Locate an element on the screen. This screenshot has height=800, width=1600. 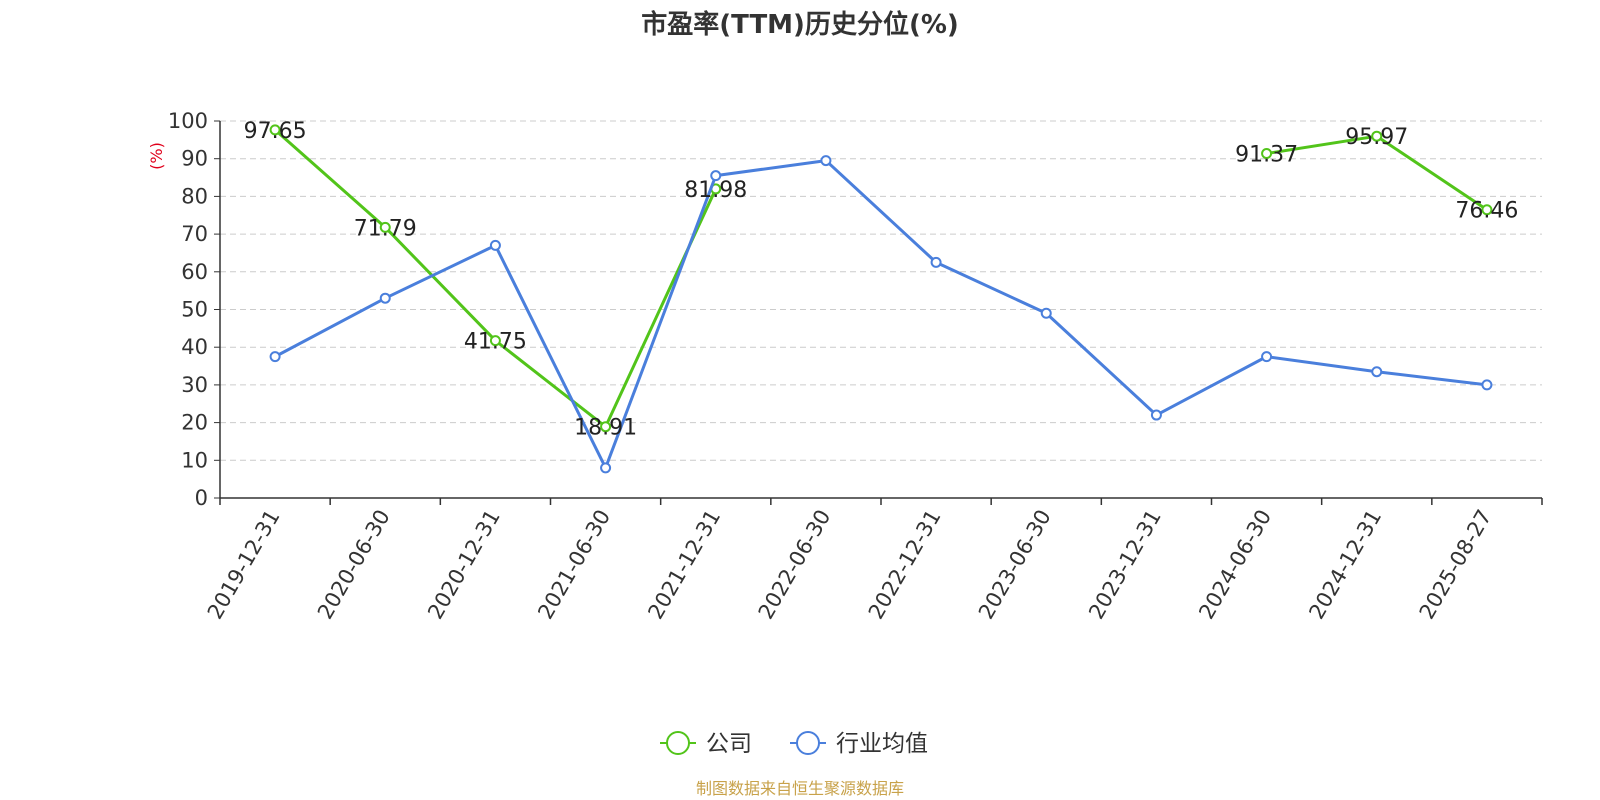
x-tick-label: 2025-08-27 is located at coordinates (1456, 565).